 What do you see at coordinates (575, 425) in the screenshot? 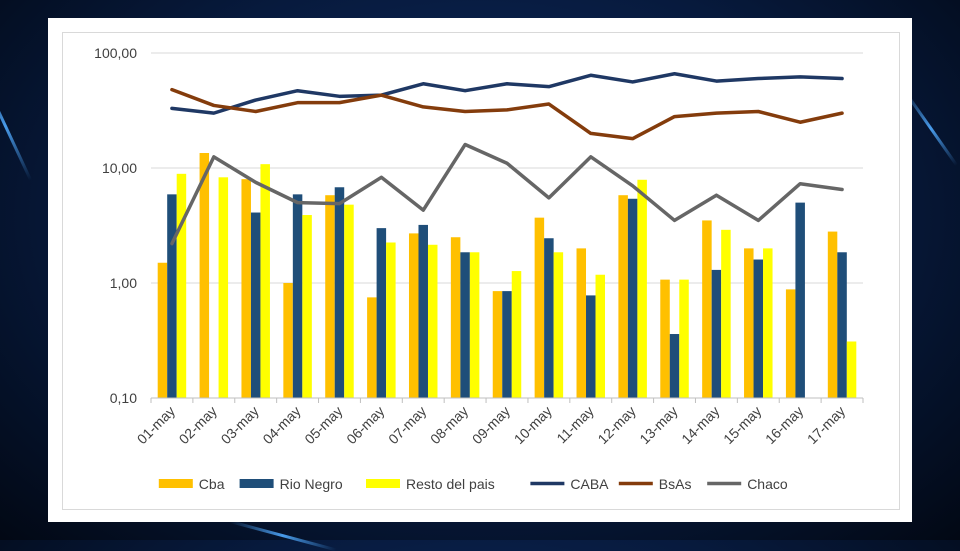
I see `x-tick-label: 11-may` at bounding box center [575, 425].